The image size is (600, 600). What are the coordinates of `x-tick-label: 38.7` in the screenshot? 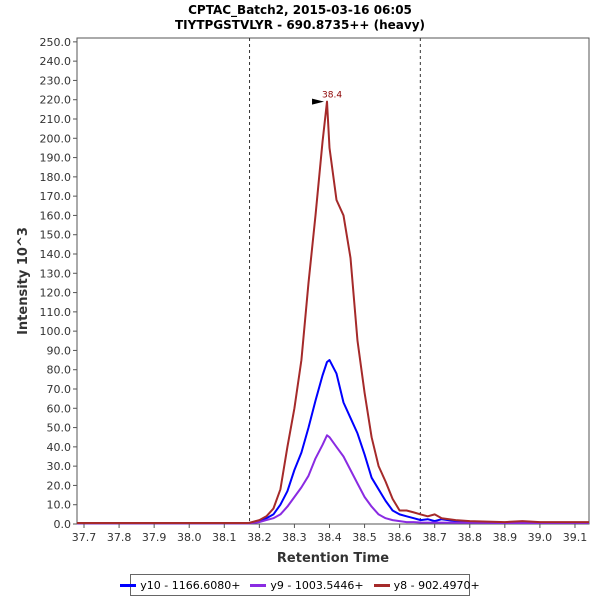 It's located at (434, 537).